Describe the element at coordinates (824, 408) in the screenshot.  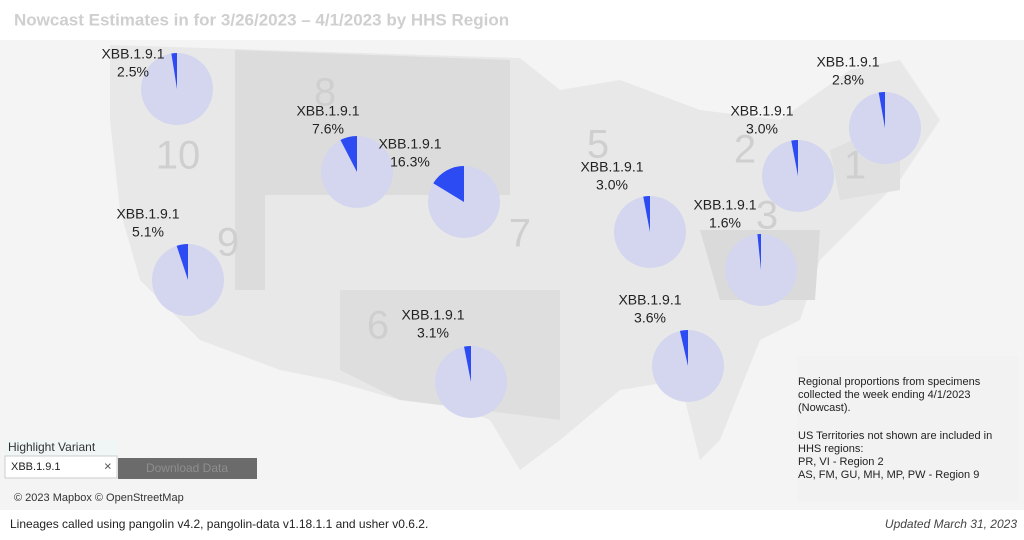
I see `info-line: (Nowcast).` at that location.